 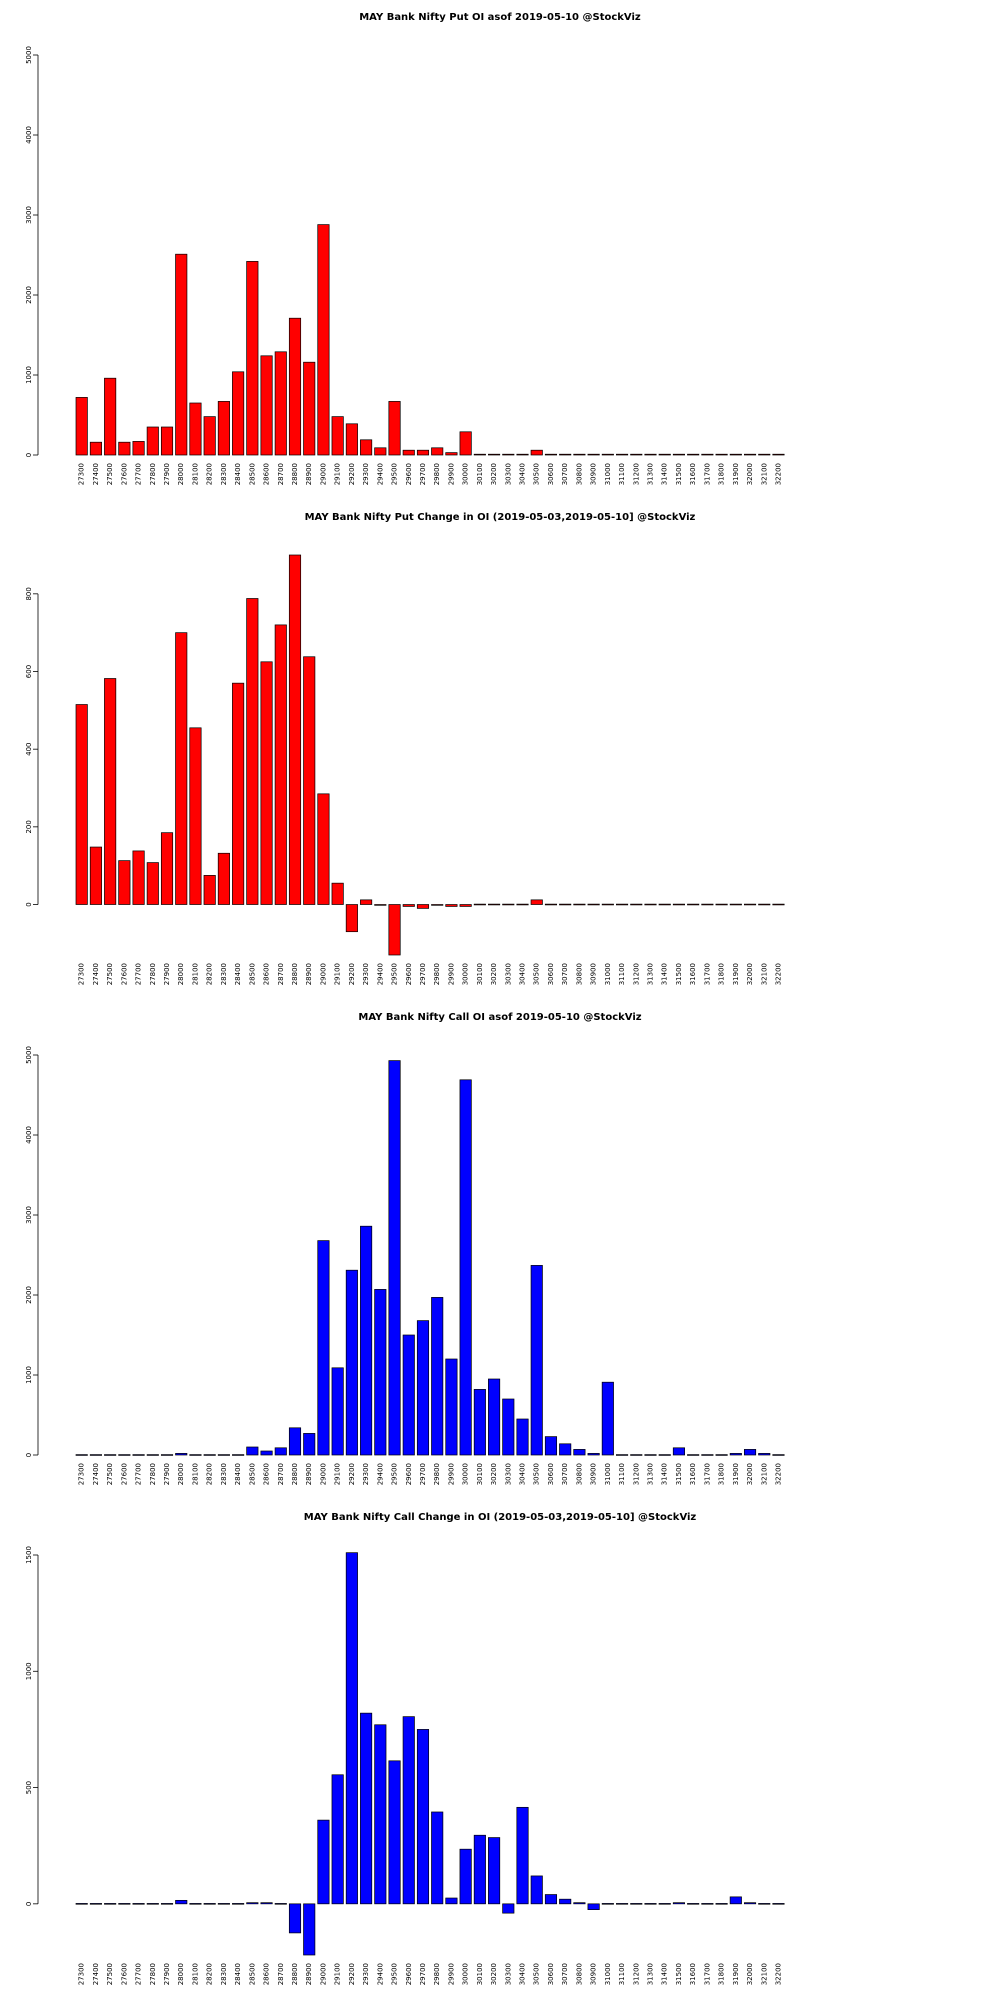 I want to click on x-tick-label: 28900, so click(x=309, y=1974).